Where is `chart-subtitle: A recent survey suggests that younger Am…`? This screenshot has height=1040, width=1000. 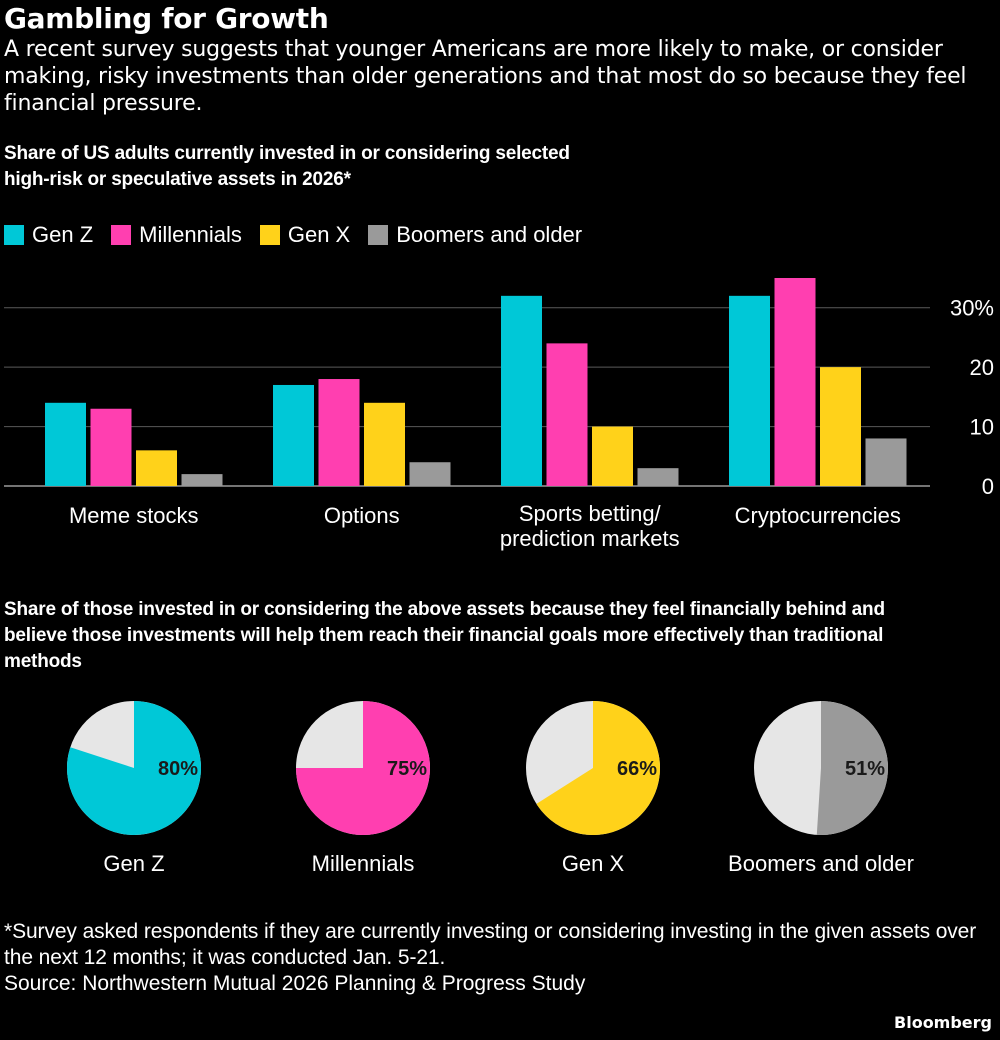
chart-subtitle: A recent survey suggests that younger Am… is located at coordinates (485, 76).